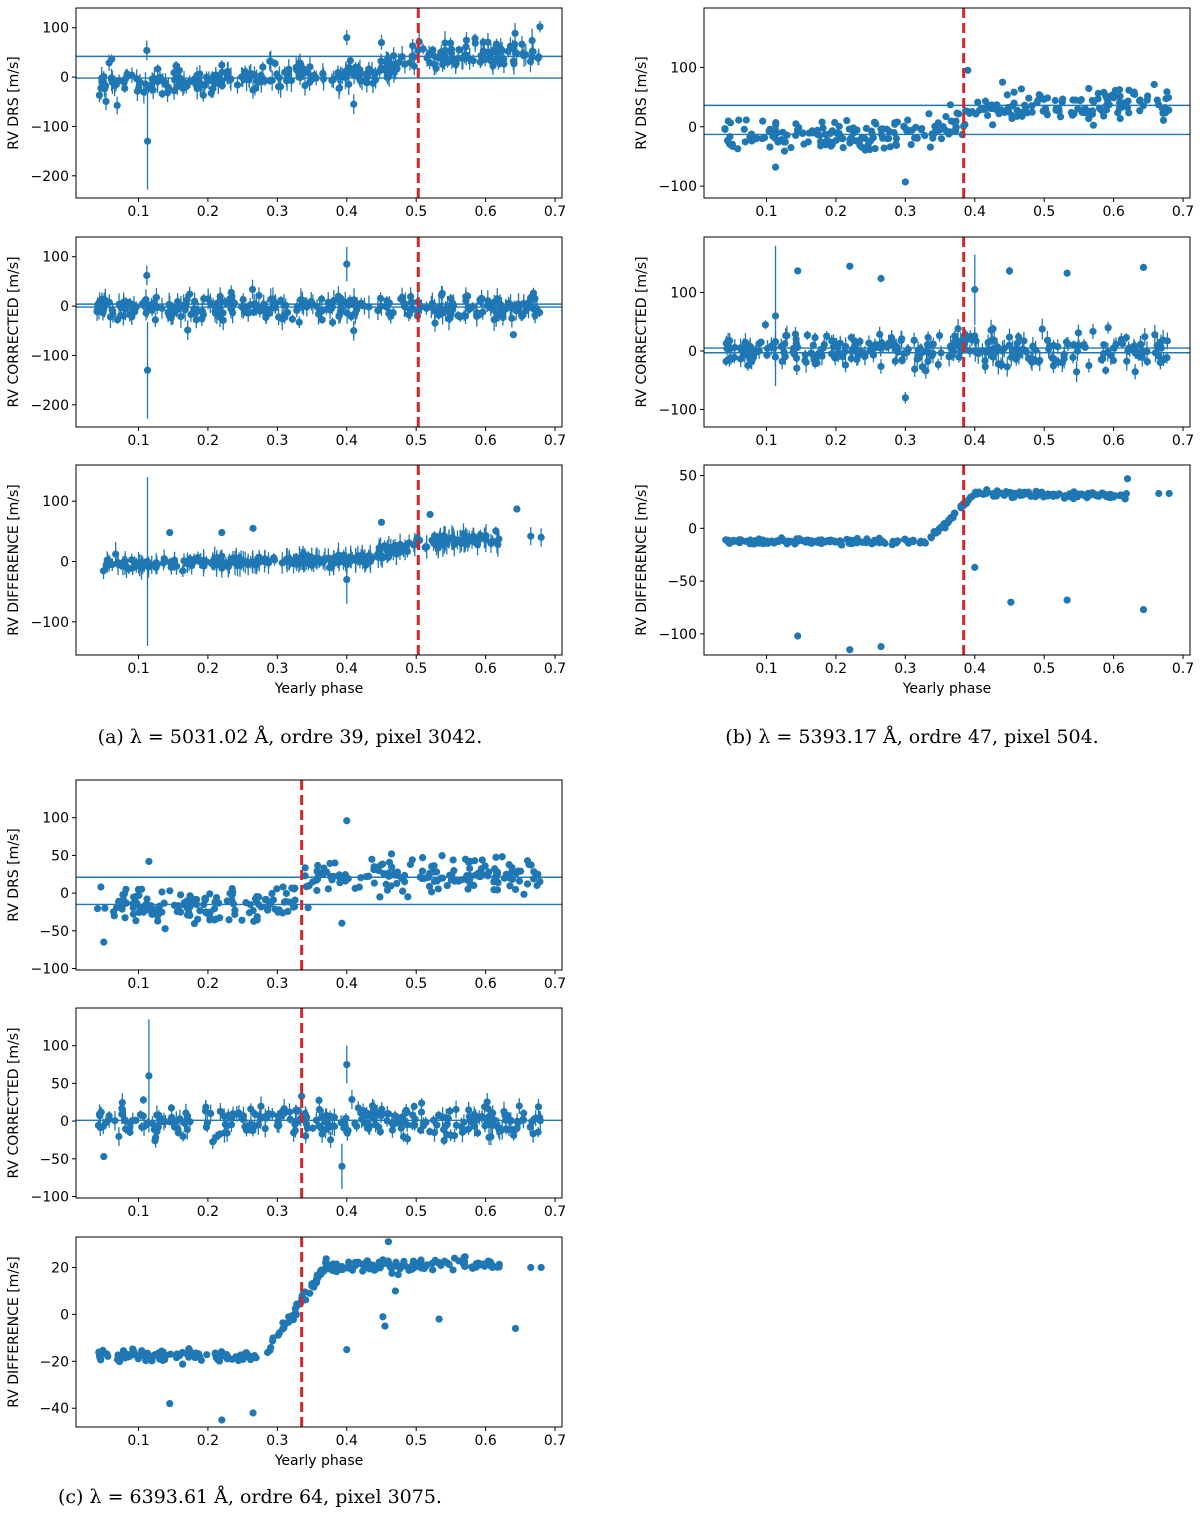 The image size is (1200, 1527). I want to click on x-axis-label: Yearly phase, so click(319, 689).